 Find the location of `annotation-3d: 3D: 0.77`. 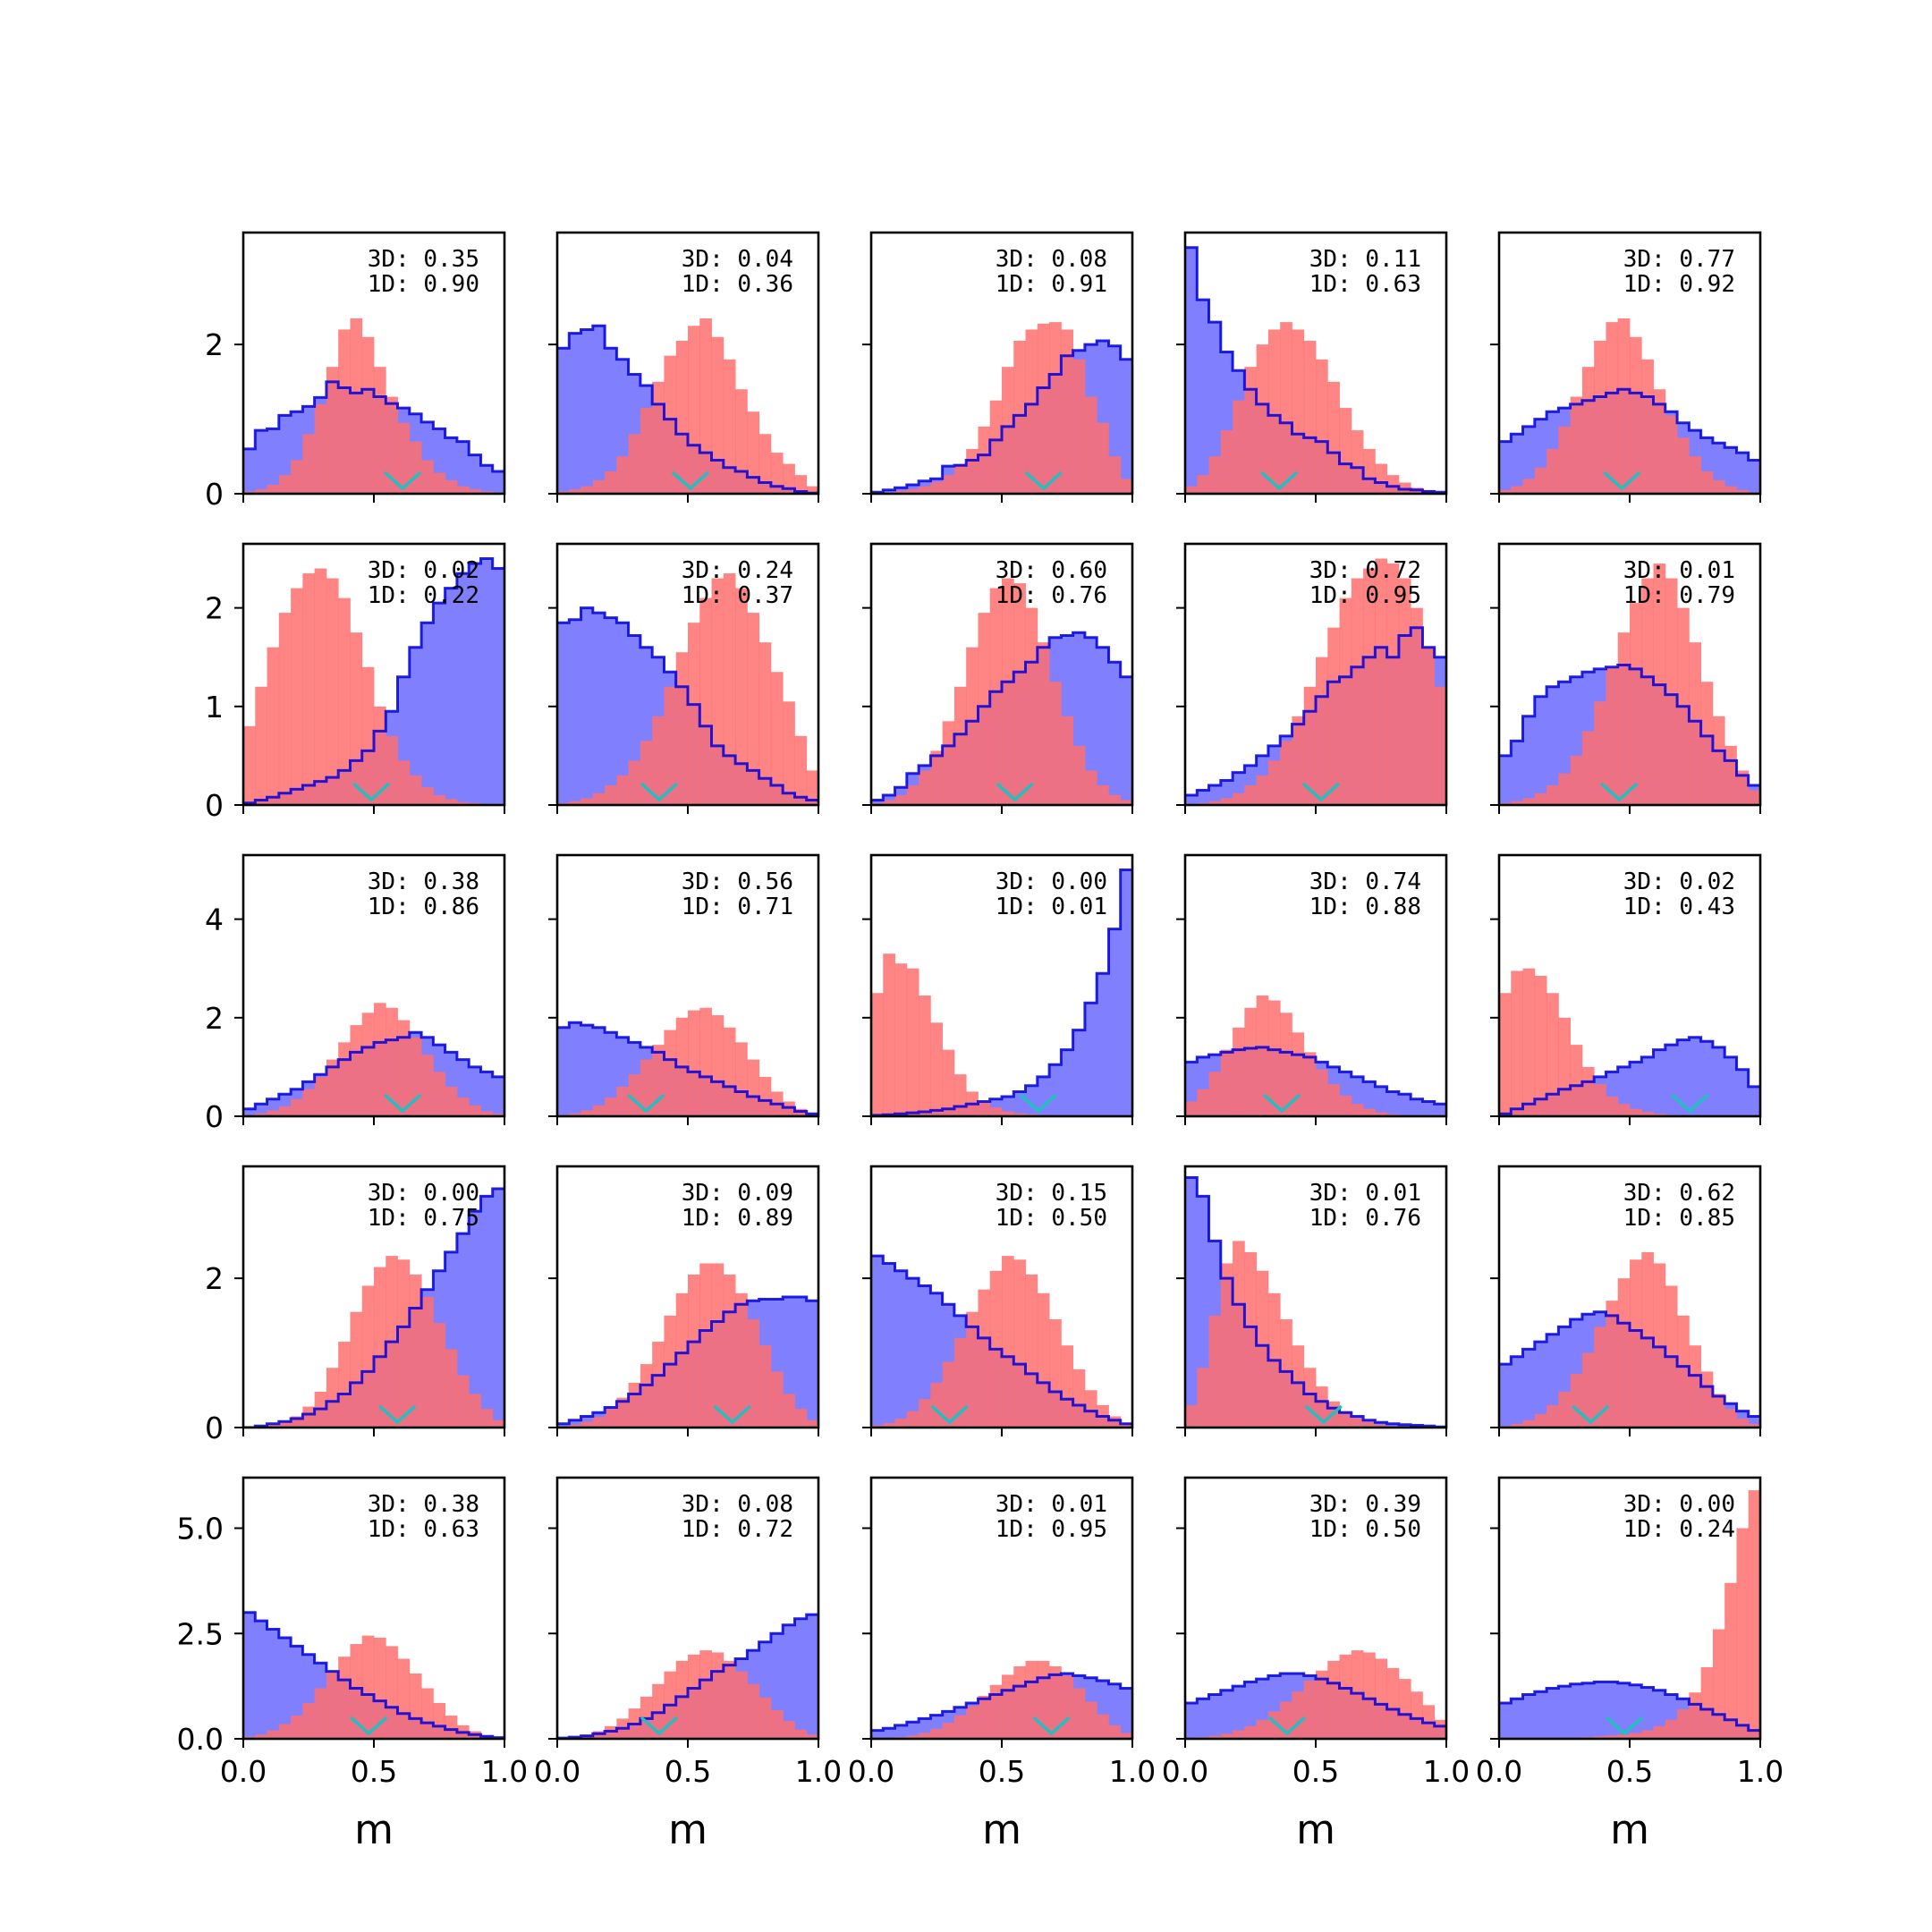

annotation-3d: 3D: 0.77 is located at coordinates (1679, 259).